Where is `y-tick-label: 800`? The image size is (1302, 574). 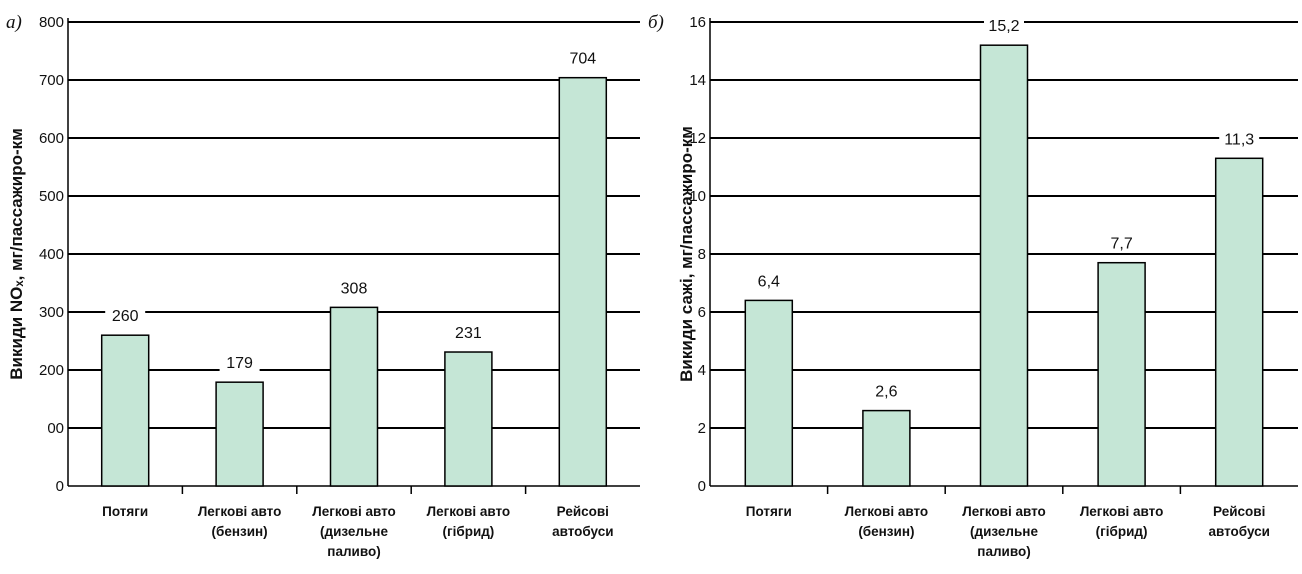
y-tick-label: 800 is located at coordinates (51, 22).